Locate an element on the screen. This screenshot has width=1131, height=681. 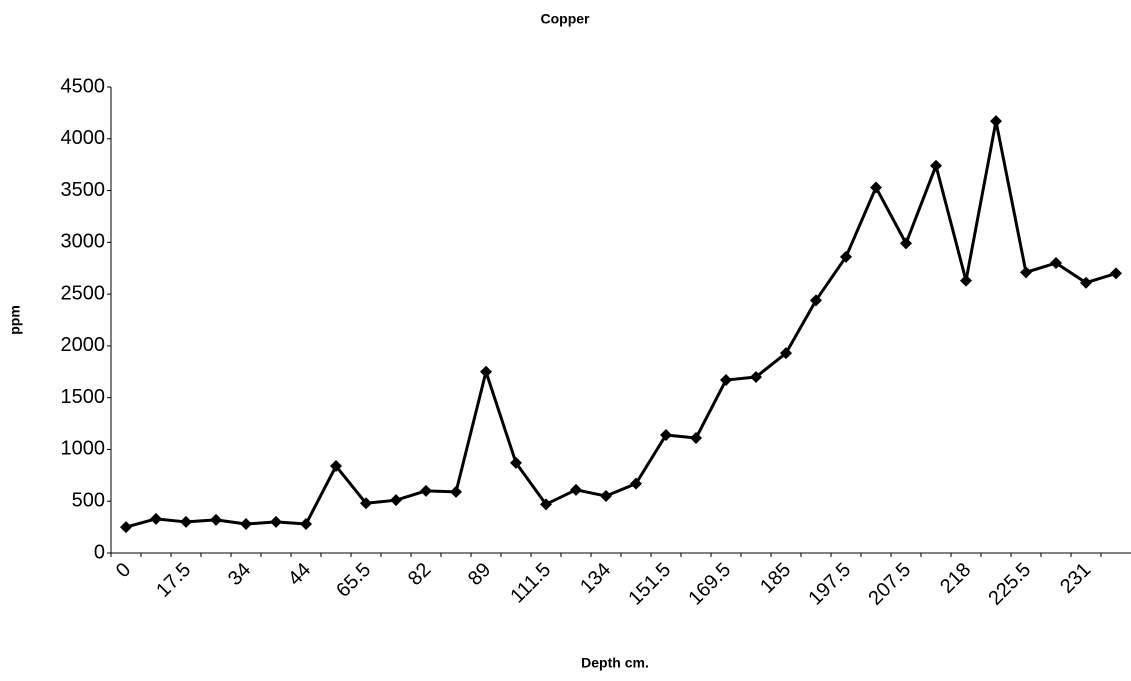
y-tick-label: 3500 is located at coordinates (83, 190).